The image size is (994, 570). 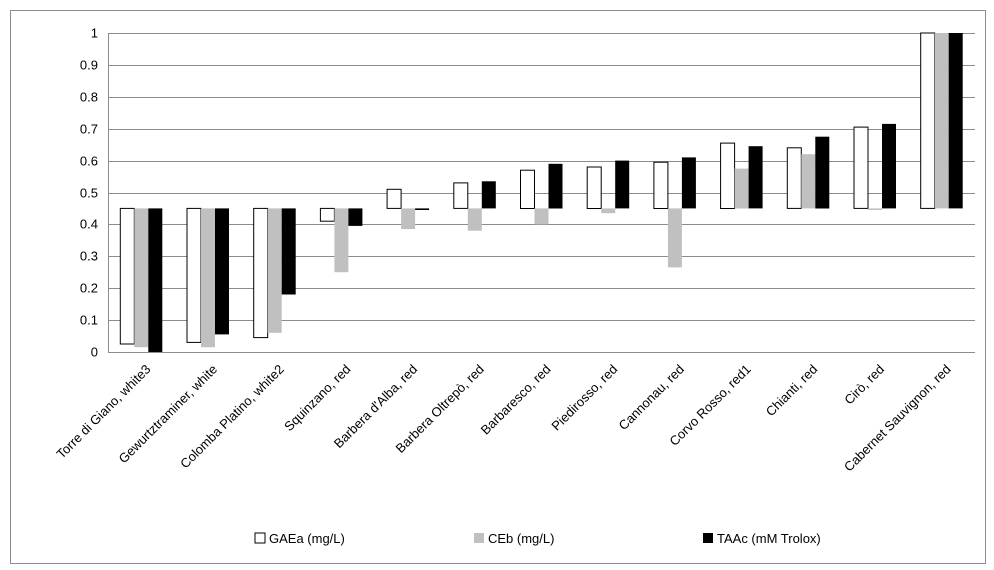 I want to click on legend: GAEa (mg/L) CEb (mg/L) TAAc (mM Trolox), so click(x=537, y=538).